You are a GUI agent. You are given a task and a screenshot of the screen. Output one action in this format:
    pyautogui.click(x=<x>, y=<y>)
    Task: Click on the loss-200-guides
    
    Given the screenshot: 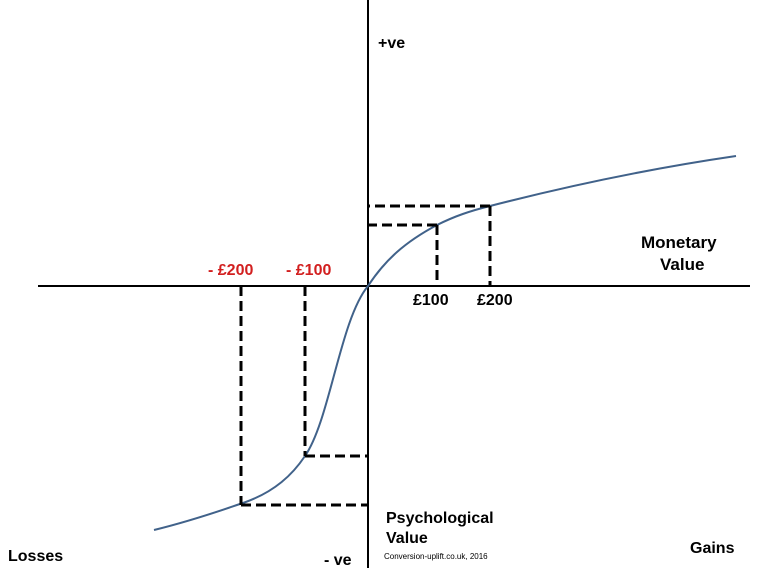 What is the action you would take?
    pyautogui.click(x=303, y=396)
    